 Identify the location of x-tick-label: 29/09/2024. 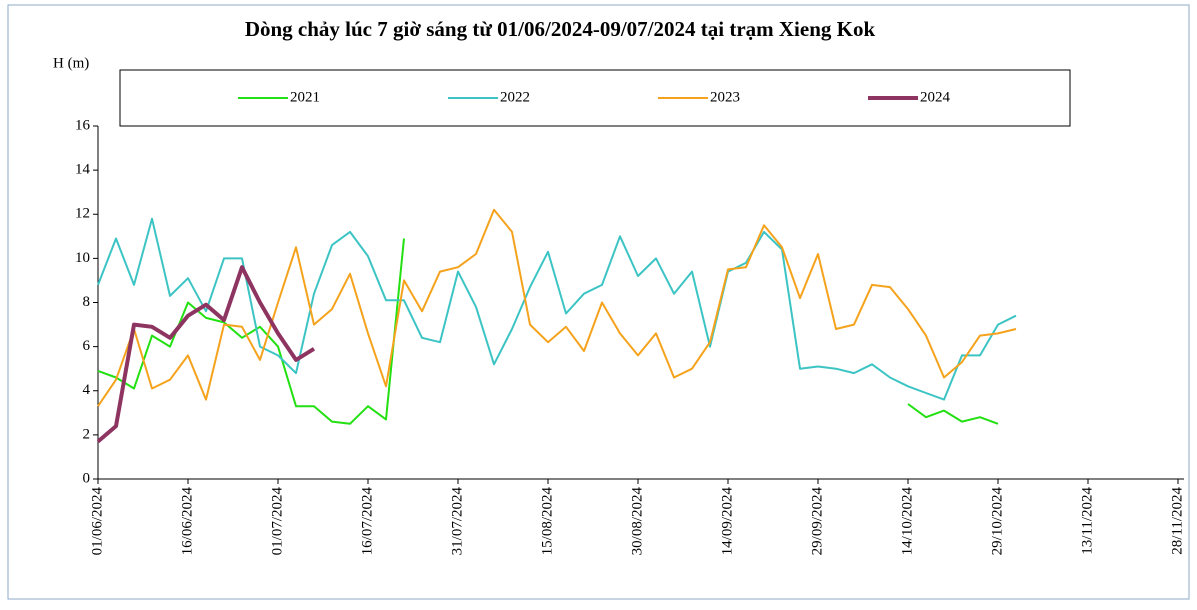
(817, 521).